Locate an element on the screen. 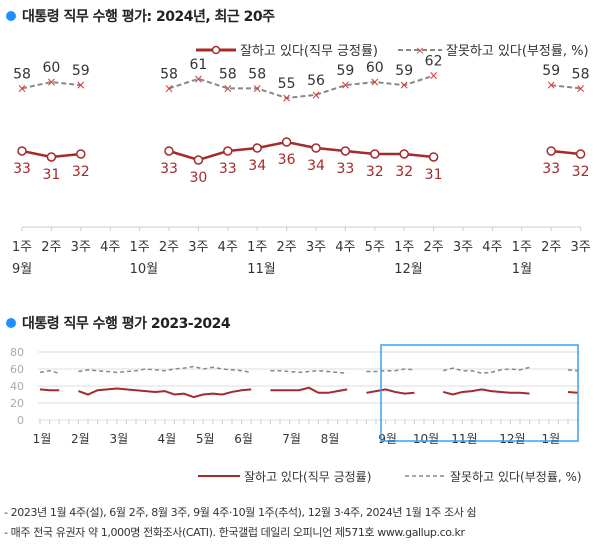 Image resolution: width=600 pixels, height=546 pixels. month-label: 8월 is located at coordinates (330, 439).